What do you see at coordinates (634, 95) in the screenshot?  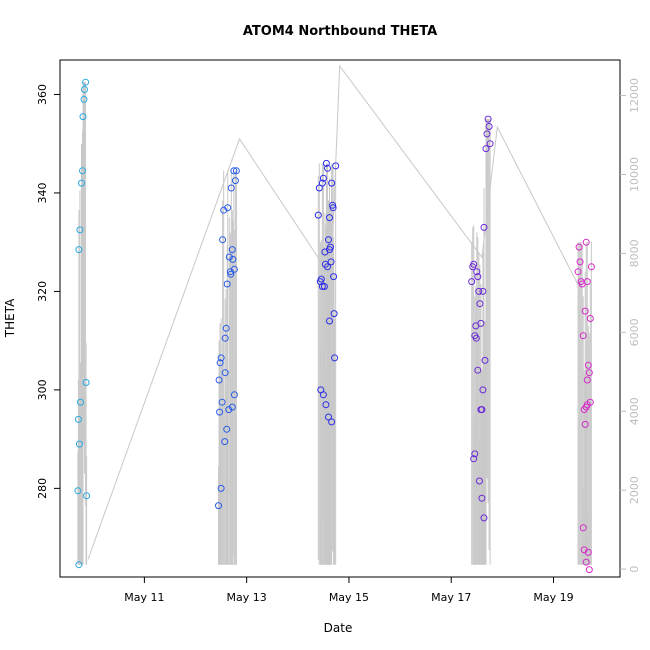 I see `y2-tick-label: 12000` at bounding box center [634, 95].